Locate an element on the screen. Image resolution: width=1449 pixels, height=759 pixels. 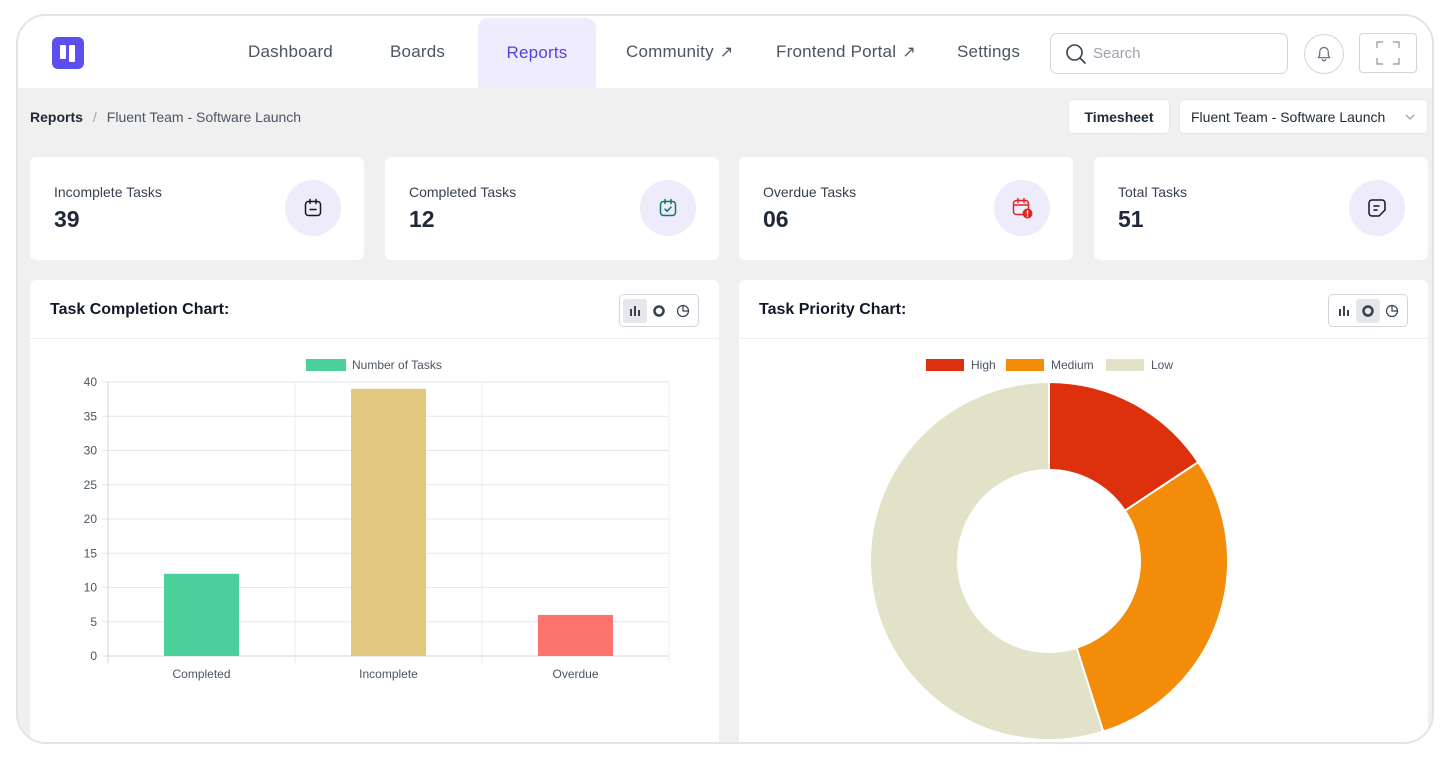
y-tick-label: 15 is located at coordinates (91, 553).